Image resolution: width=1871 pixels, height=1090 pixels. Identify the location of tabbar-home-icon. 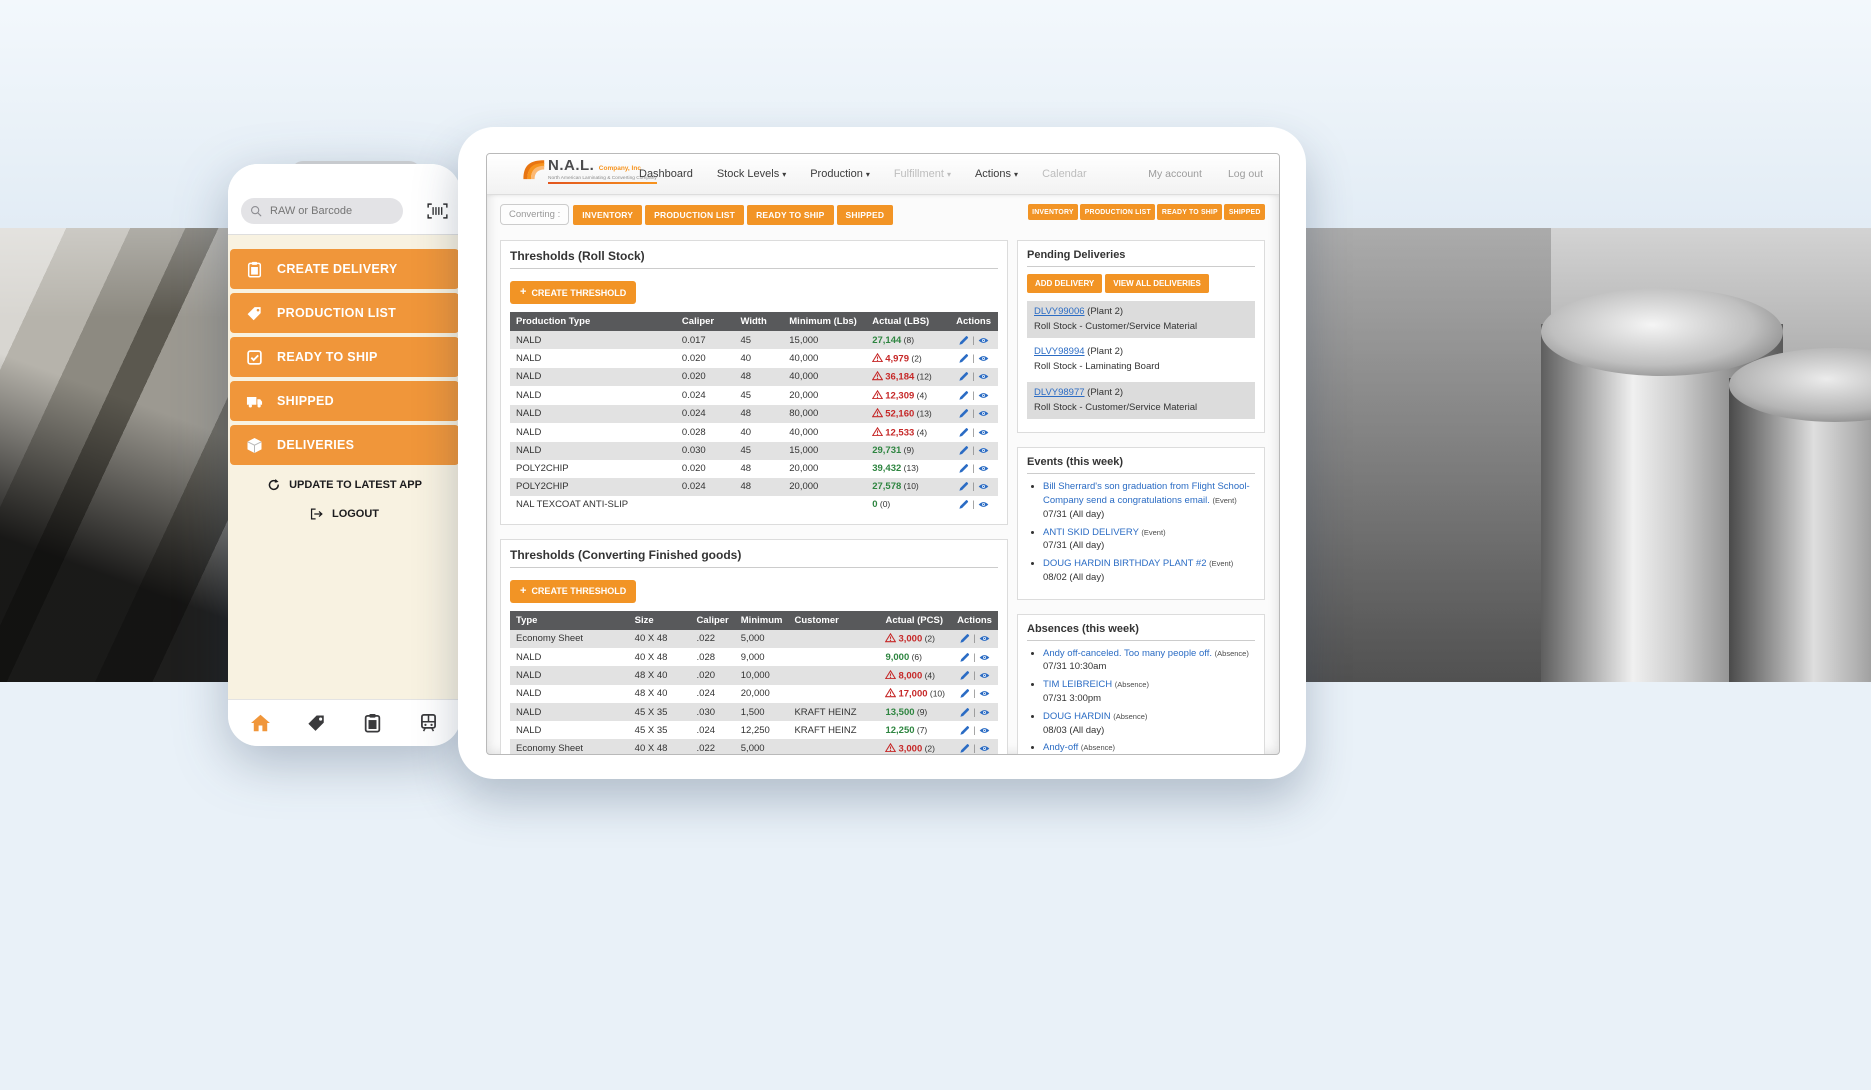
(260, 723).